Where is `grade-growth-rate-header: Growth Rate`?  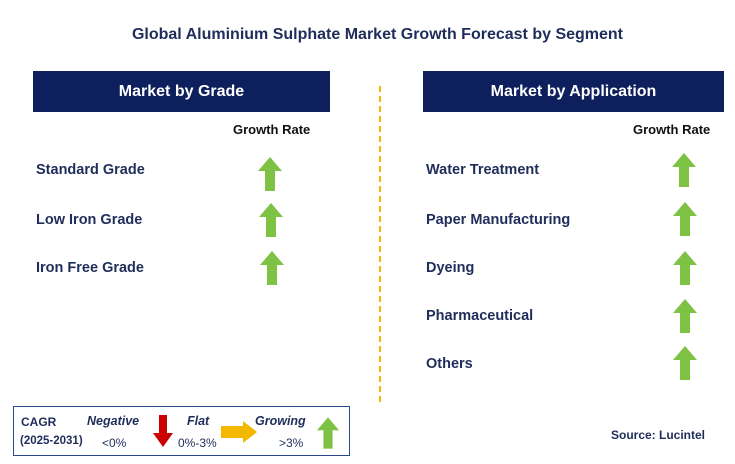
grade-growth-rate-header: Growth Rate is located at coordinates (272, 129).